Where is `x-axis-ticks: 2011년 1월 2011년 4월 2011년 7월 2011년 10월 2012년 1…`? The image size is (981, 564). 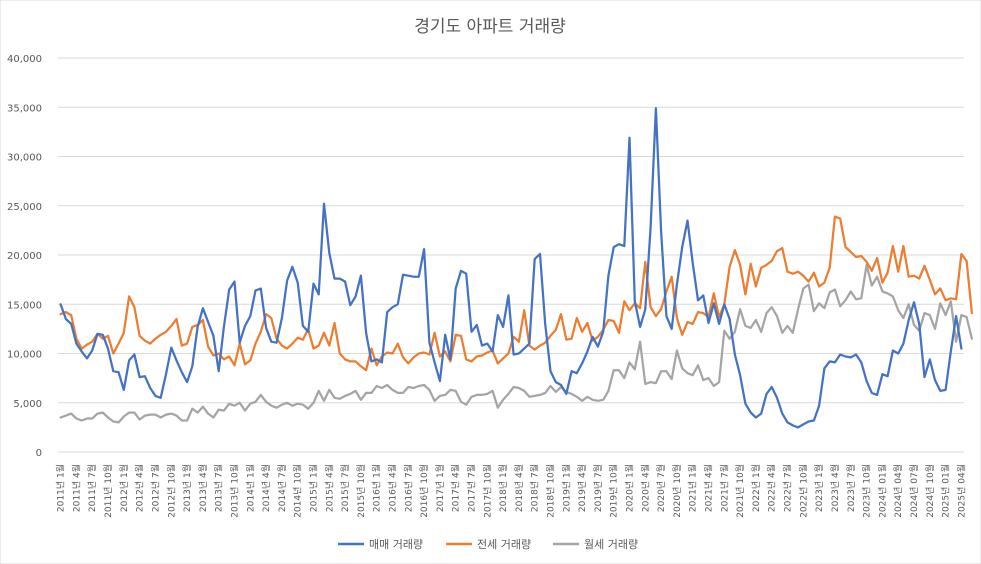
x-axis-ticks: 2011년 1월 2011년 4월 2011년 7월 2011년 10월 2012년 1… is located at coordinates (511, 491).